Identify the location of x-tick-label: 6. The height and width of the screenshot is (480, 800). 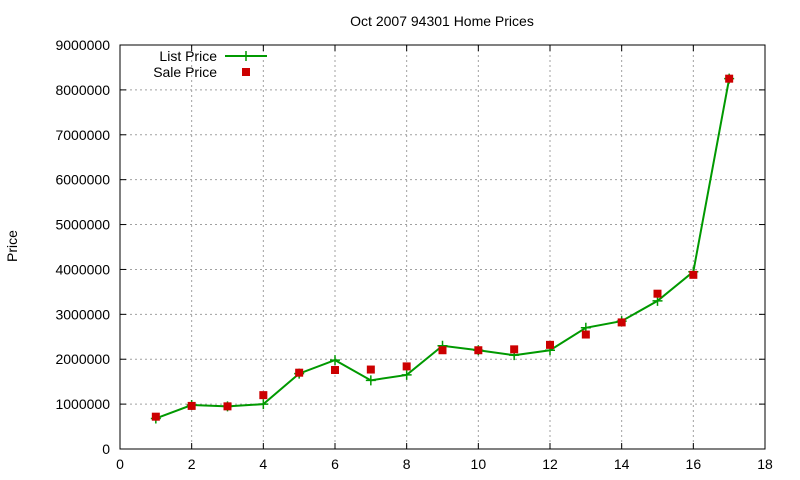
(335, 464).